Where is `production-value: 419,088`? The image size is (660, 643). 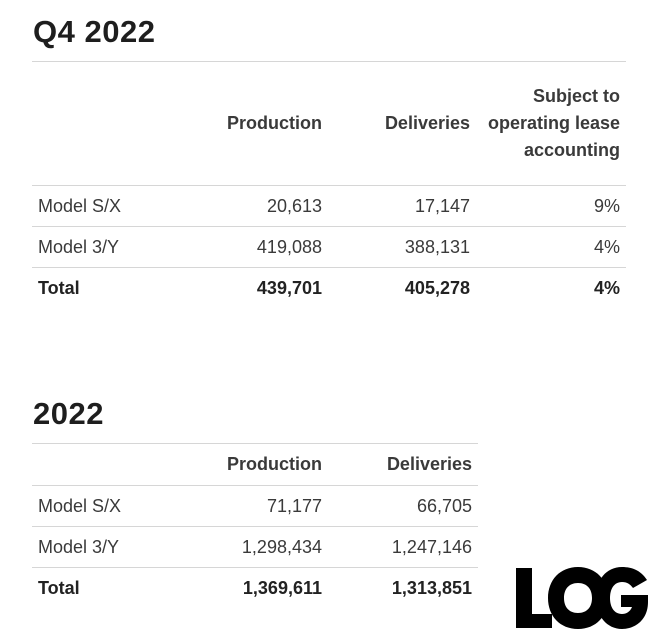
production-value: 419,088 is located at coordinates (289, 246).